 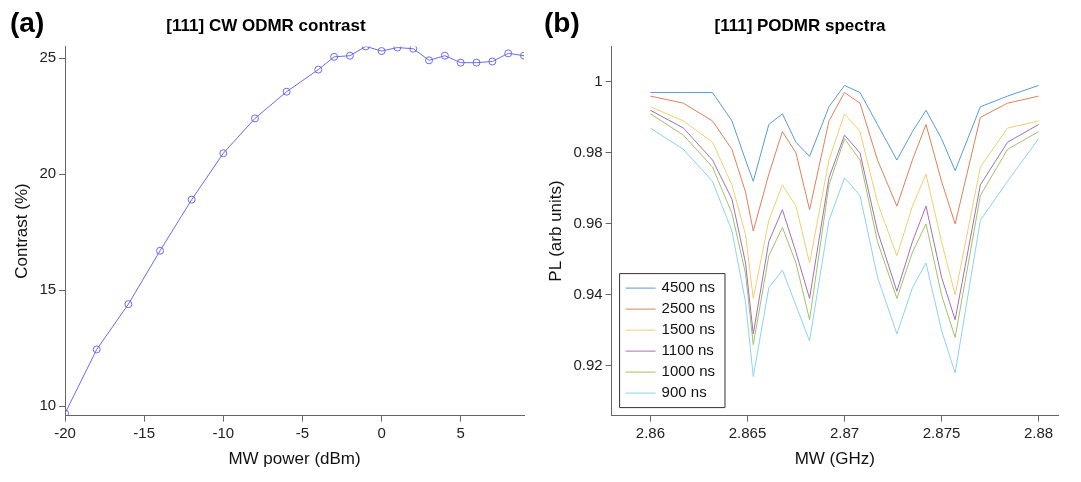 What do you see at coordinates (650, 432) in the screenshot?
I see `x-tick-label: 2.86` at bounding box center [650, 432].